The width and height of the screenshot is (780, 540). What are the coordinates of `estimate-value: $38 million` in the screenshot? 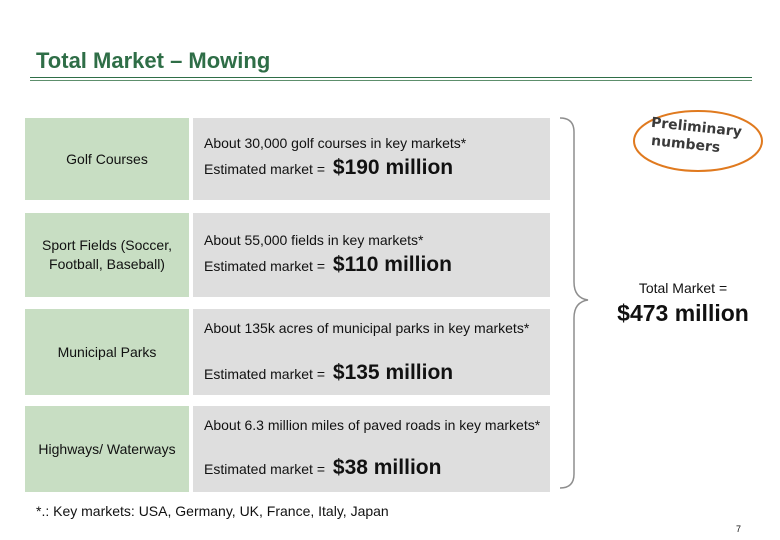 It's located at (387, 467).